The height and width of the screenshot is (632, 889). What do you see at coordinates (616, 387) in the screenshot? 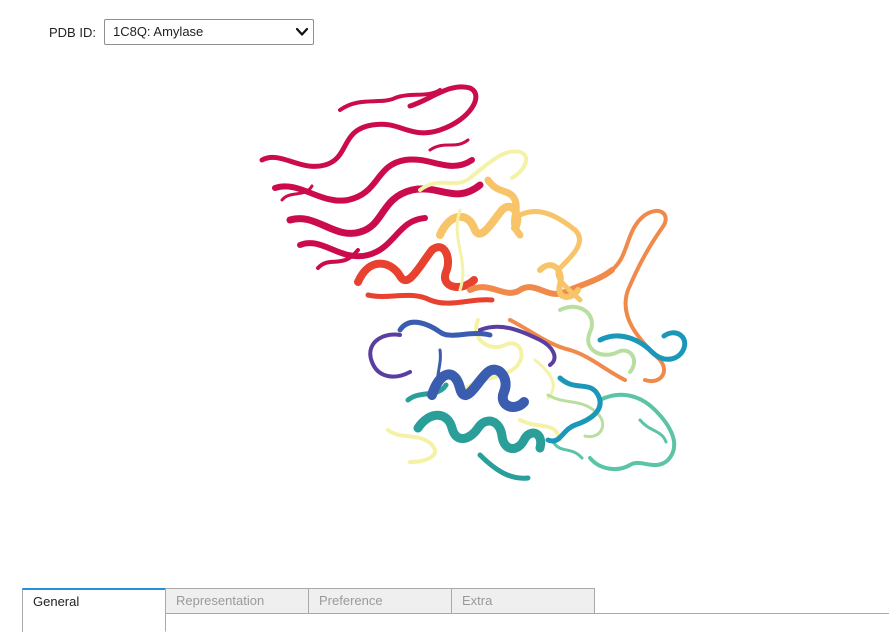
I see `ribbon-domain-blue` at bounding box center [616, 387].